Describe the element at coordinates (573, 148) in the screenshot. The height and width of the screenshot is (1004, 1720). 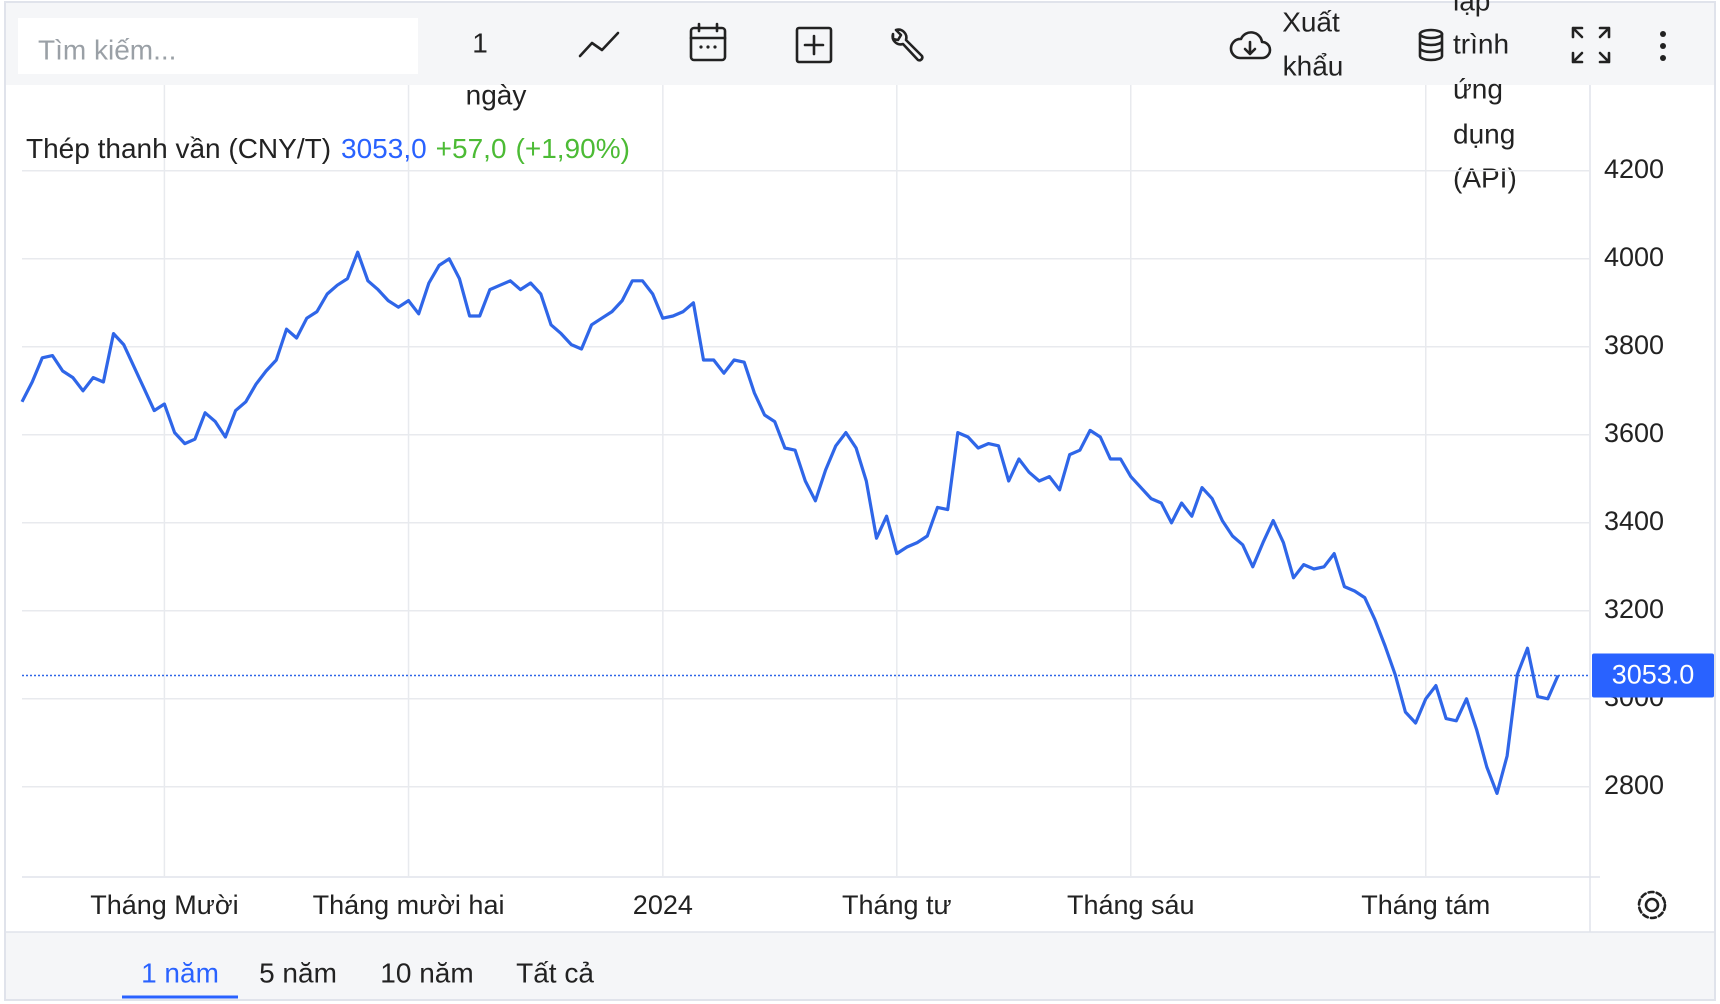
I see `price-change-percent: (+1,90%)` at that location.